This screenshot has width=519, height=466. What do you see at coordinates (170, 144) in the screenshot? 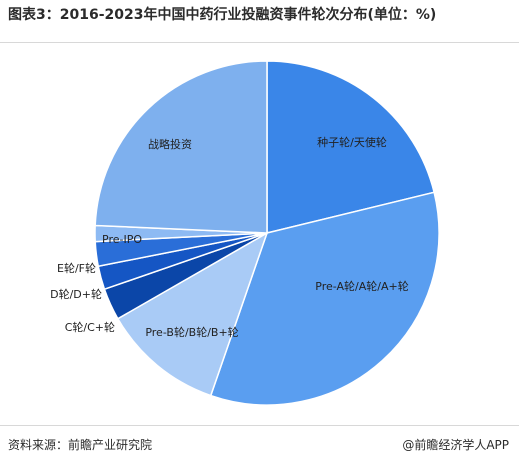
I see `slice-label: 战略投资` at bounding box center [170, 144].